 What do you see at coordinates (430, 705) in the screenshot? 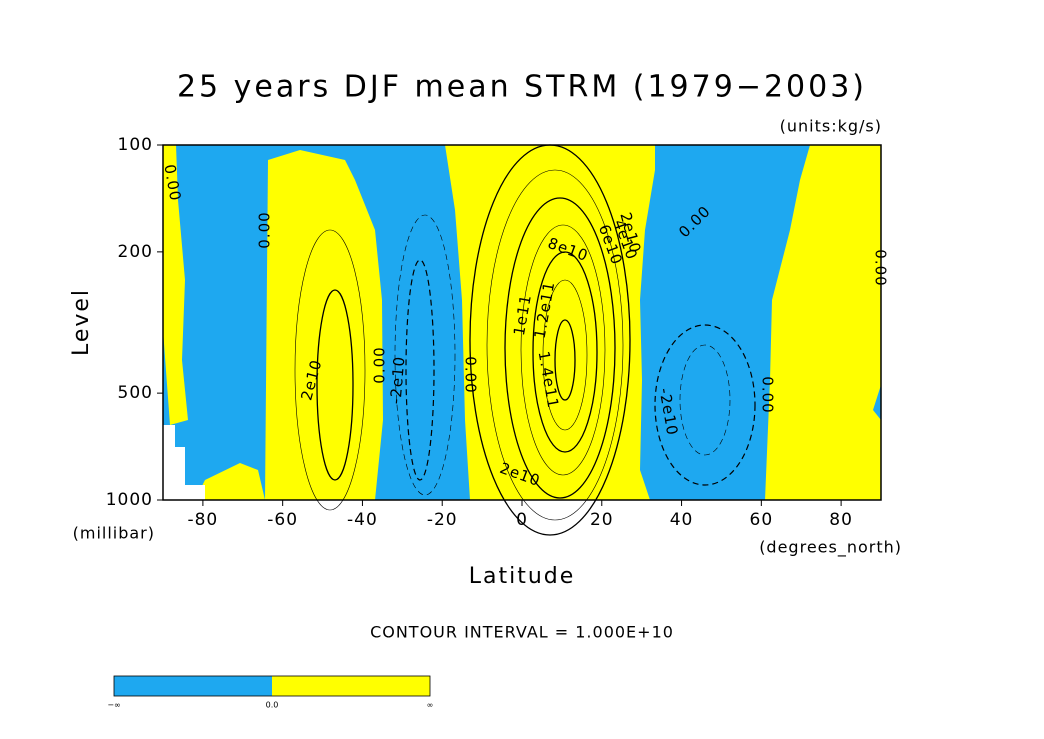
I see `colorbar-label: ∞` at bounding box center [430, 705].